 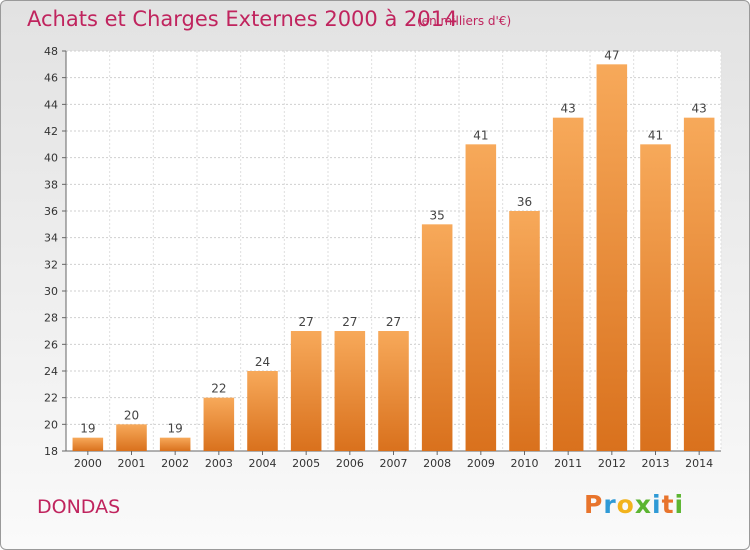 I want to click on x-tick-label: 2005, so click(x=306, y=463).